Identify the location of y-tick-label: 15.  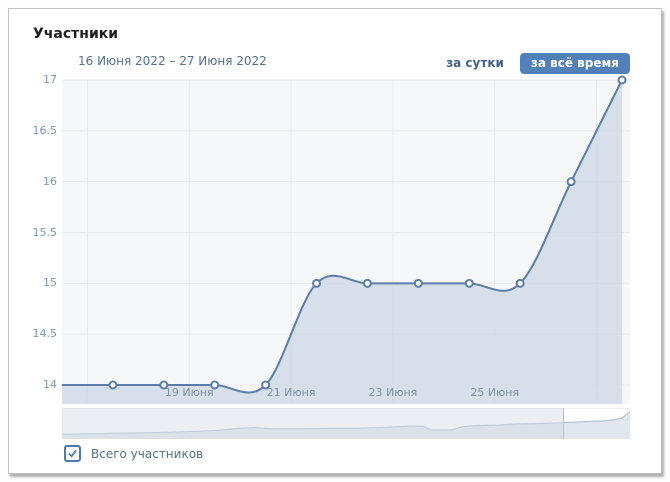
(50, 283).